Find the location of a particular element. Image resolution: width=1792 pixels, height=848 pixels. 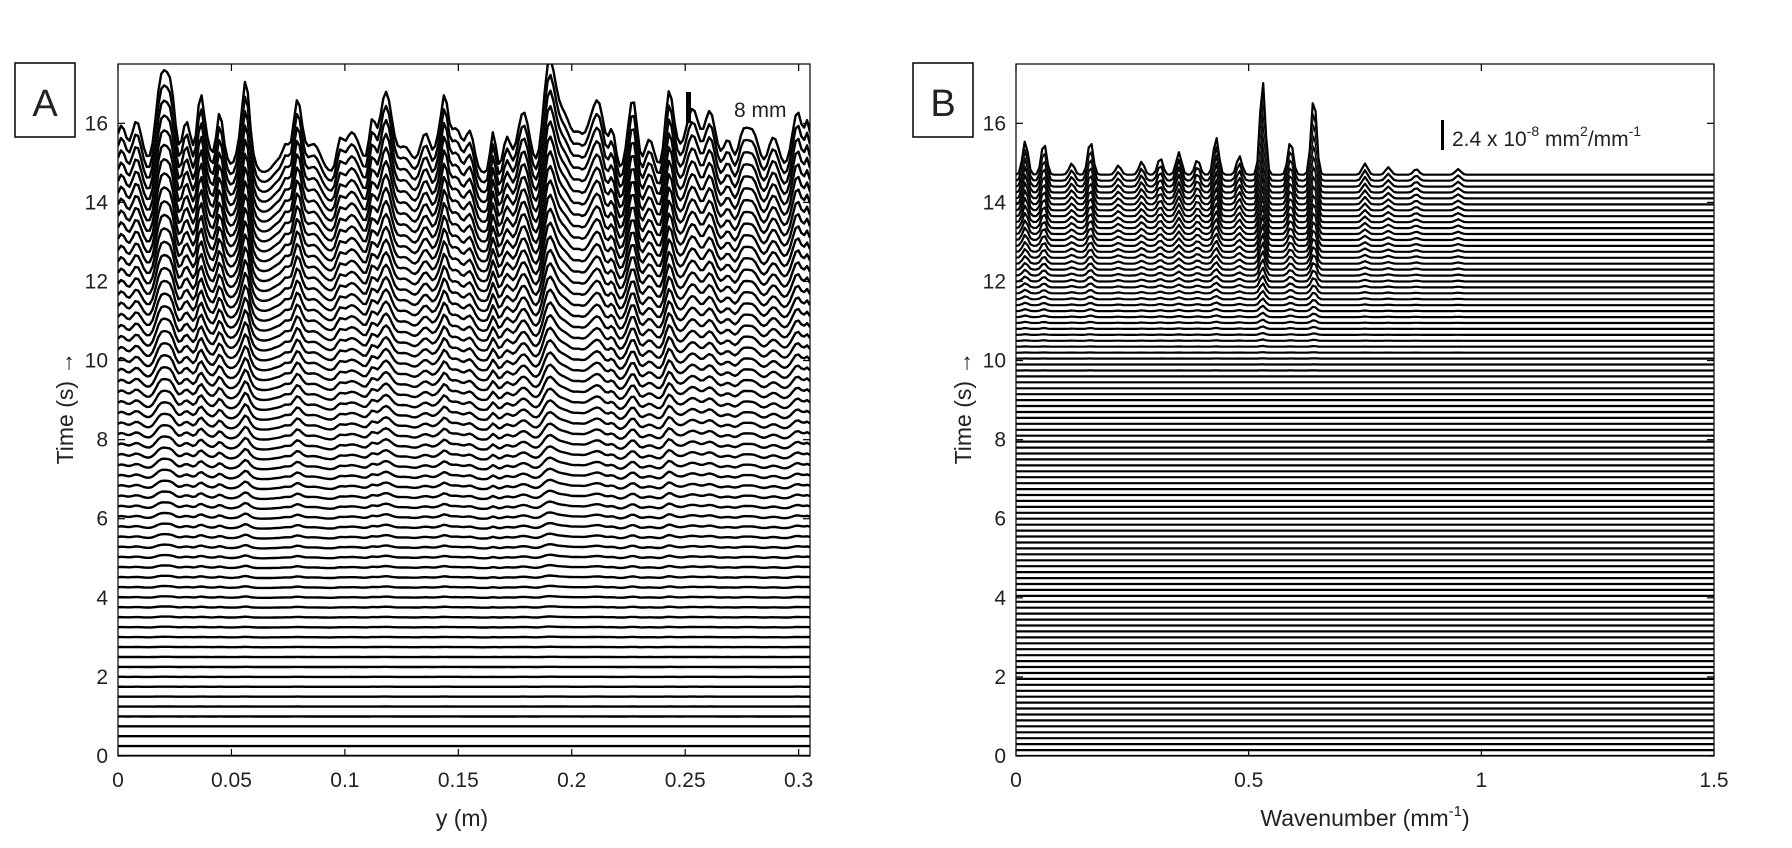

panel-b-x-axis-label-end: ) is located at coordinates (1466, 818).